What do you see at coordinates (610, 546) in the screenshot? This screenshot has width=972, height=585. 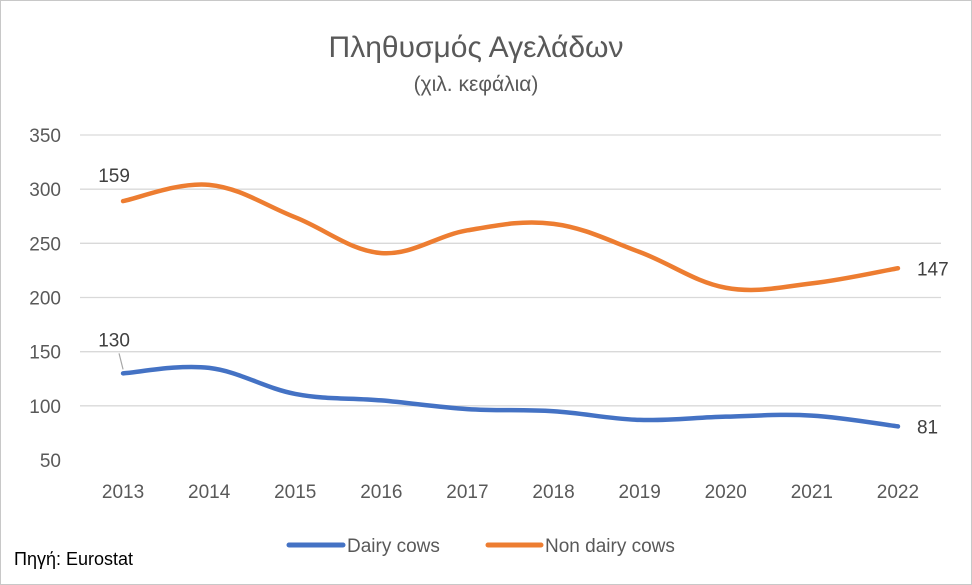 I see `legend-label-non-dairy: Non dairy cows` at bounding box center [610, 546].